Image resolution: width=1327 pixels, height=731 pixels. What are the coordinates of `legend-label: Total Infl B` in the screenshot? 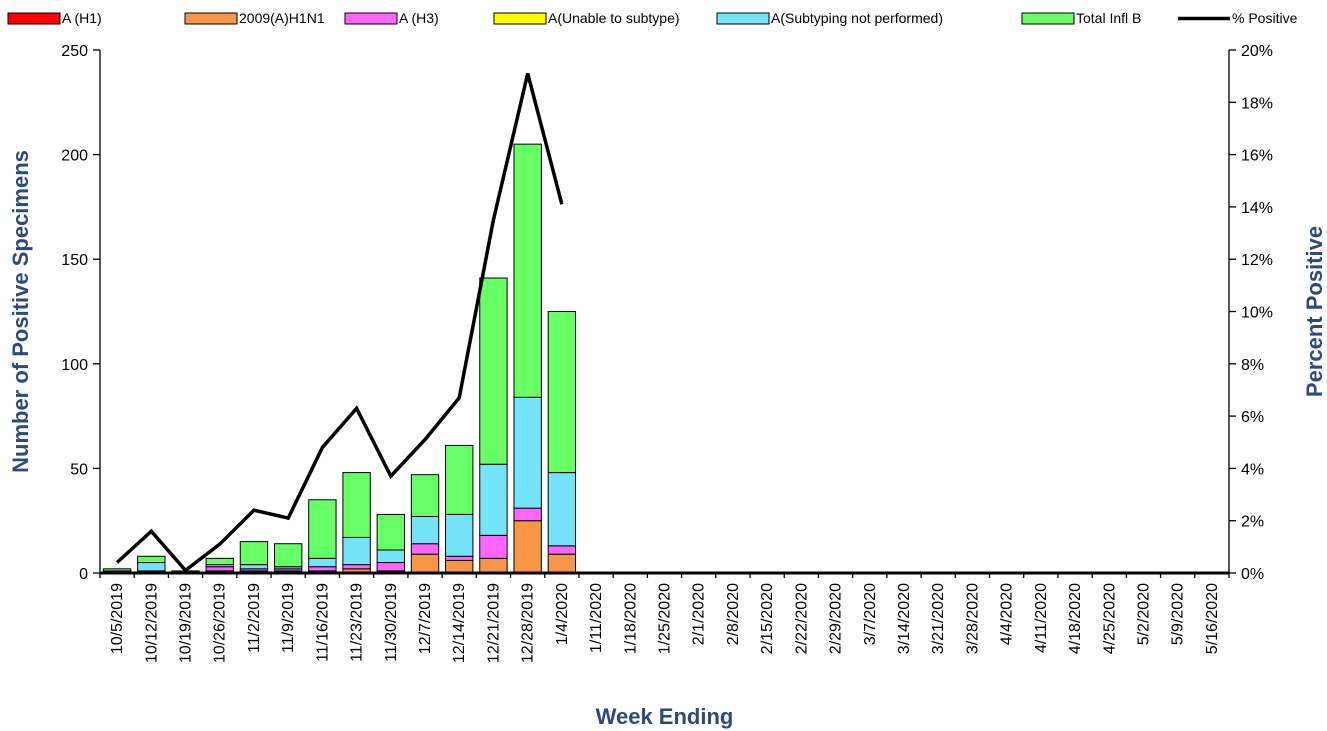 It's located at (1108, 18).